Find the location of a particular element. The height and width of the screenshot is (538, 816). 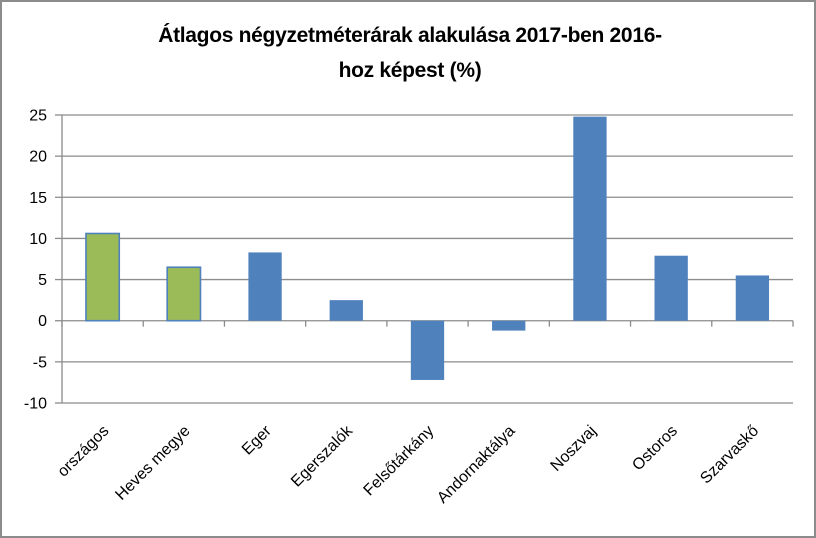

y-axis-label-10: 10 is located at coordinates (38, 239).